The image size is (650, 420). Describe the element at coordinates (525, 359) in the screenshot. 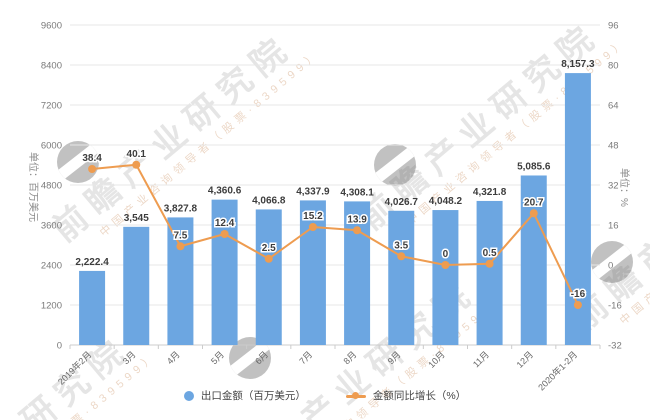

I see `x-category-label: 12月` at that location.